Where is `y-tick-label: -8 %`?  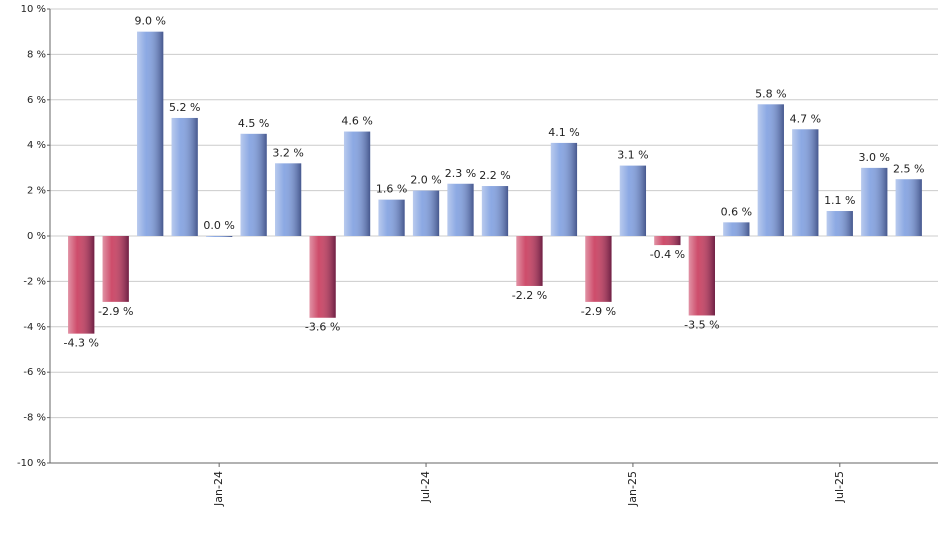 y-tick-label: -8 % is located at coordinates (34, 418).